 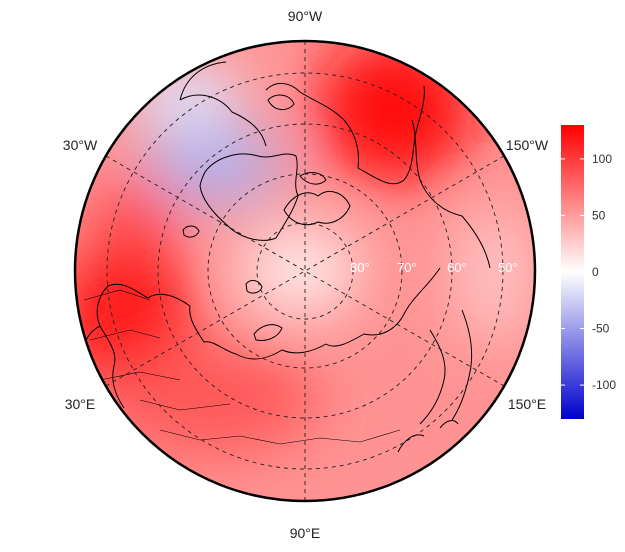 I want to click on colorbar: 100 50 0 -50 -100, so click(x=588, y=272).